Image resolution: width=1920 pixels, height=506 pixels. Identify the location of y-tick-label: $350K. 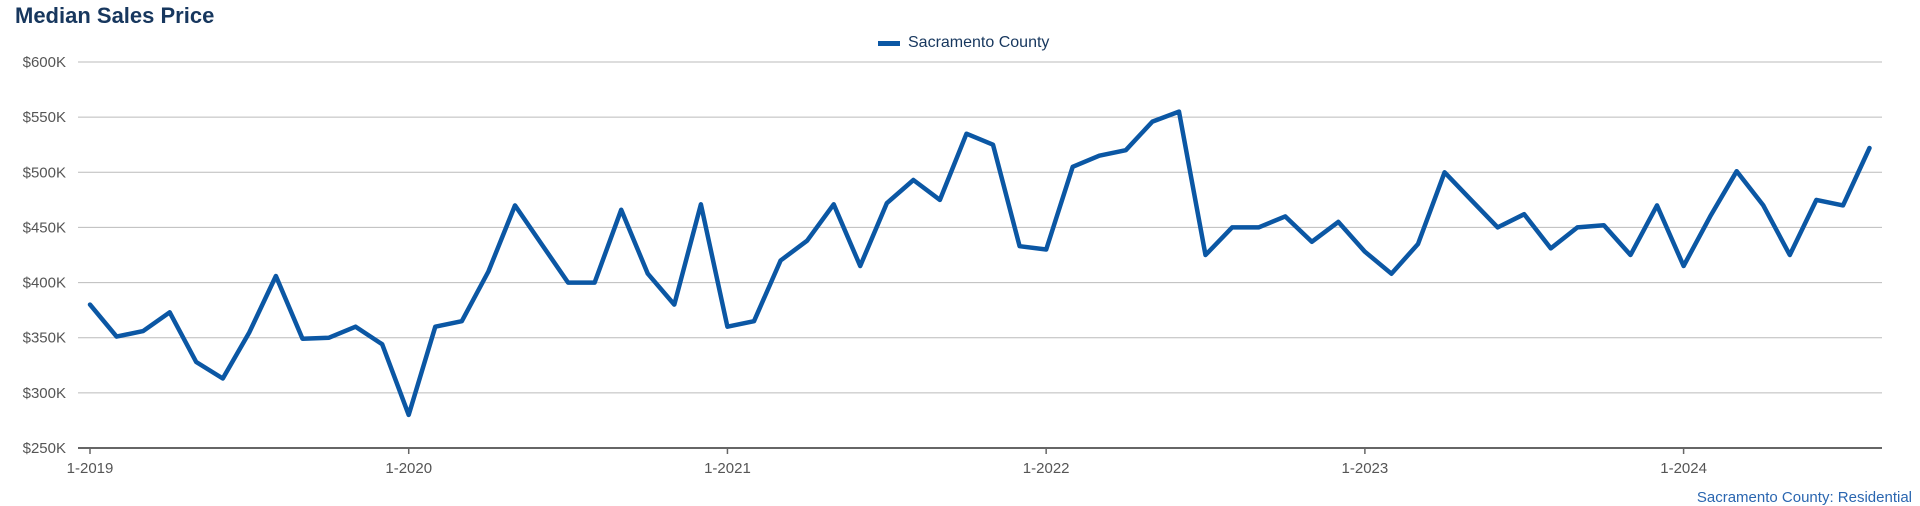
(44, 338).